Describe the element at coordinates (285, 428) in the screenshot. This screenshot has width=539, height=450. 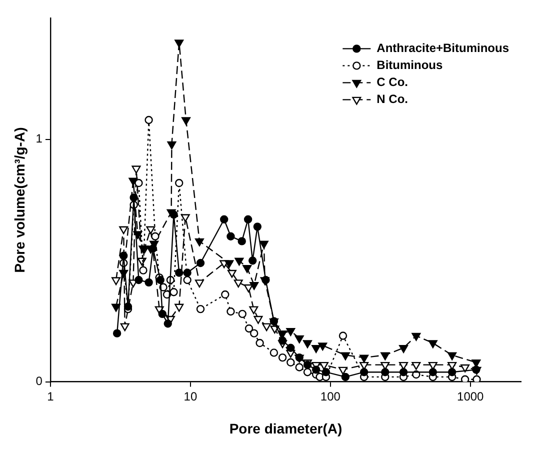
I see `x-axis-title: Pore diameter(A)` at that location.